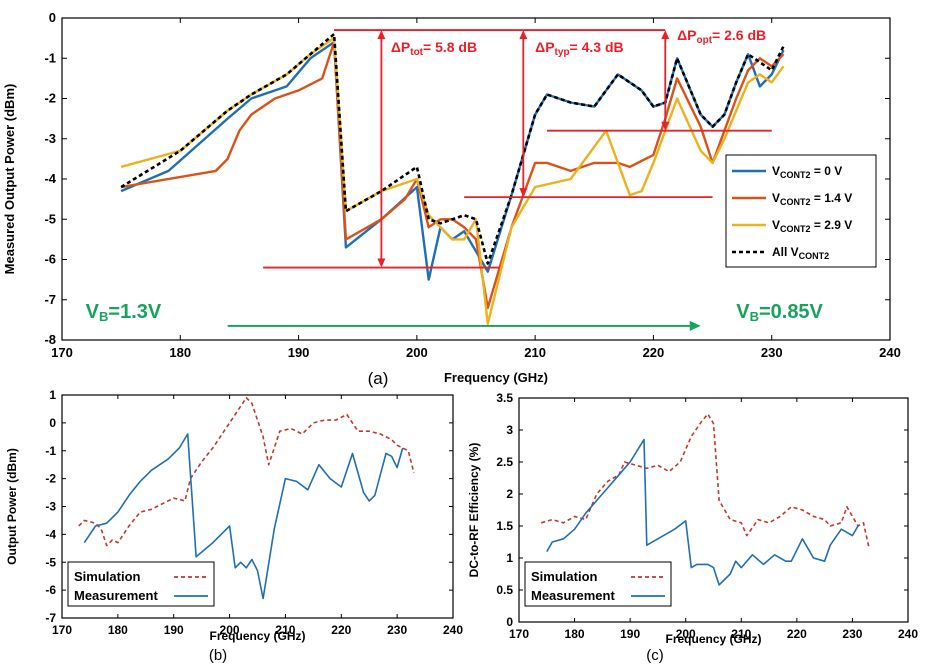 This screenshot has width=934, height=672. I want to click on y-tick-label: -8, so click(50, 339).